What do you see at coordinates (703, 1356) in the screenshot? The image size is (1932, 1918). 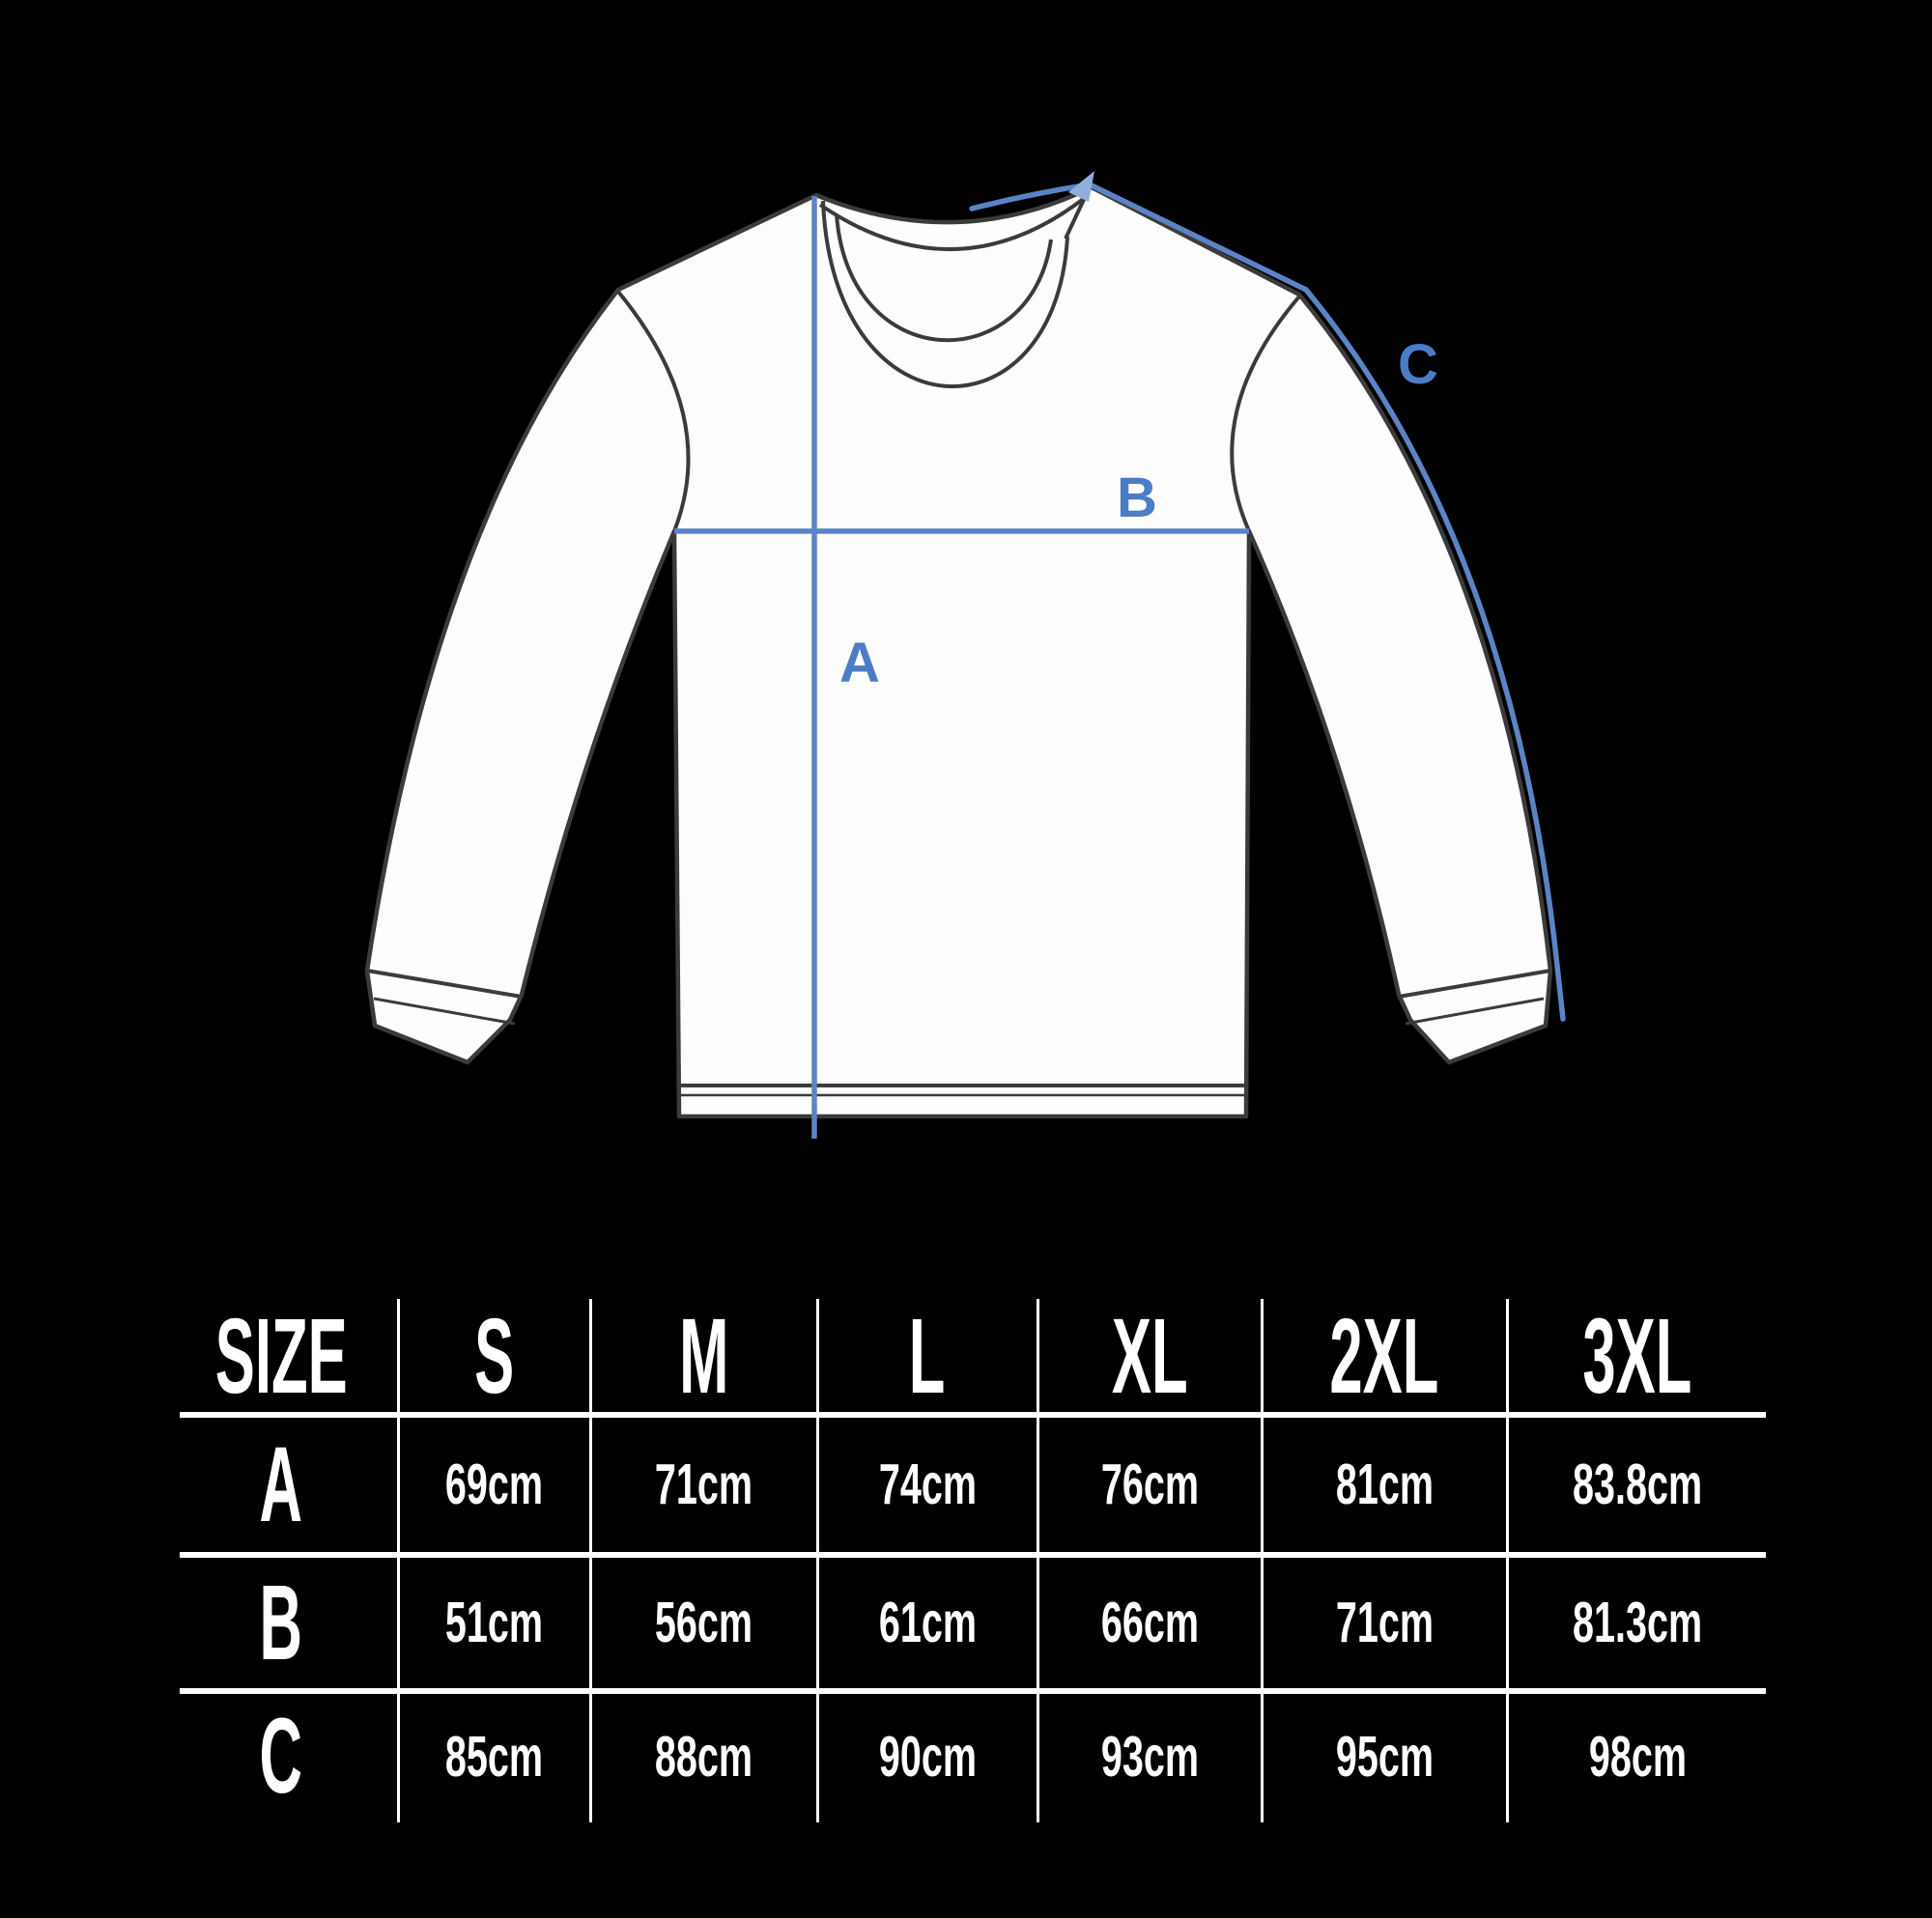 I see `col-header-m: M` at bounding box center [703, 1356].